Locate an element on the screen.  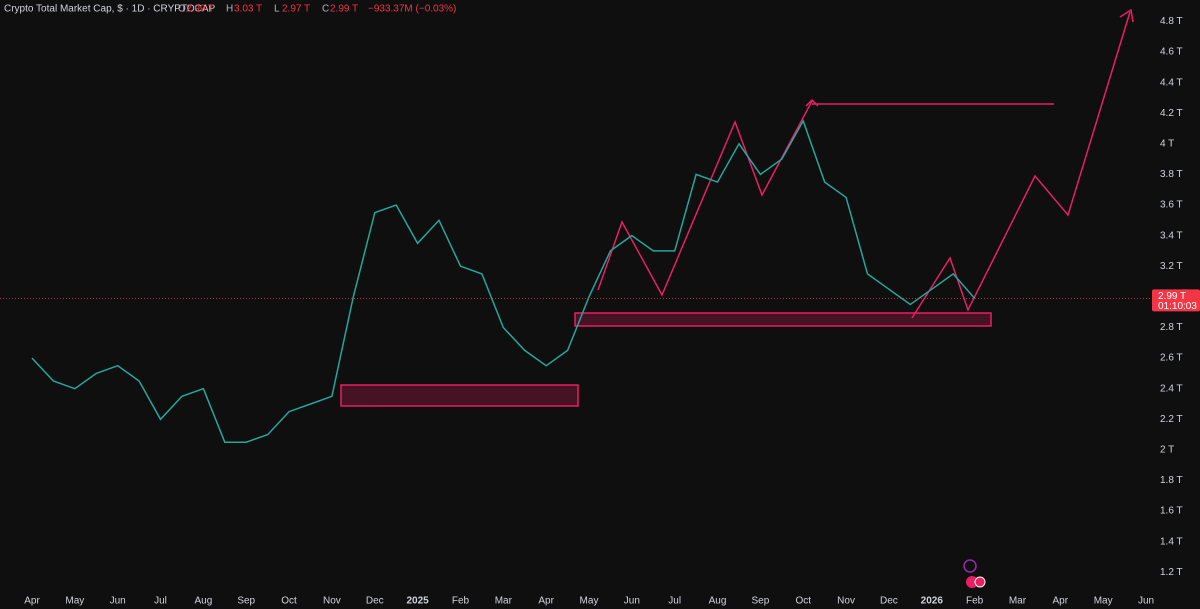
projection is located at coordinates (1021, 165).